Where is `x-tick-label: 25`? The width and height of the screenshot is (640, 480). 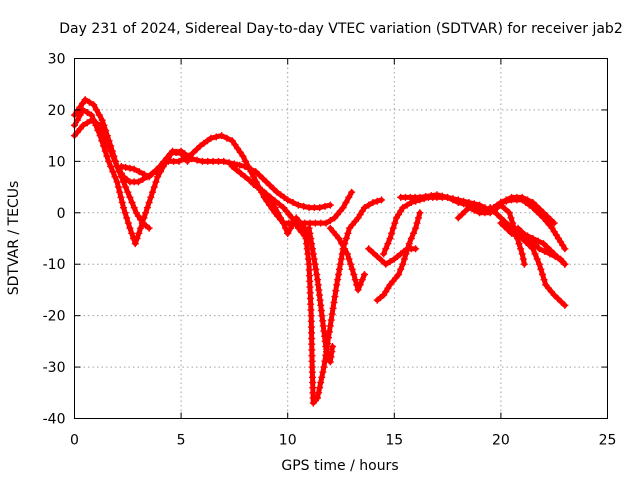
x-tick-label: 25 is located at coordinates (608, 441).